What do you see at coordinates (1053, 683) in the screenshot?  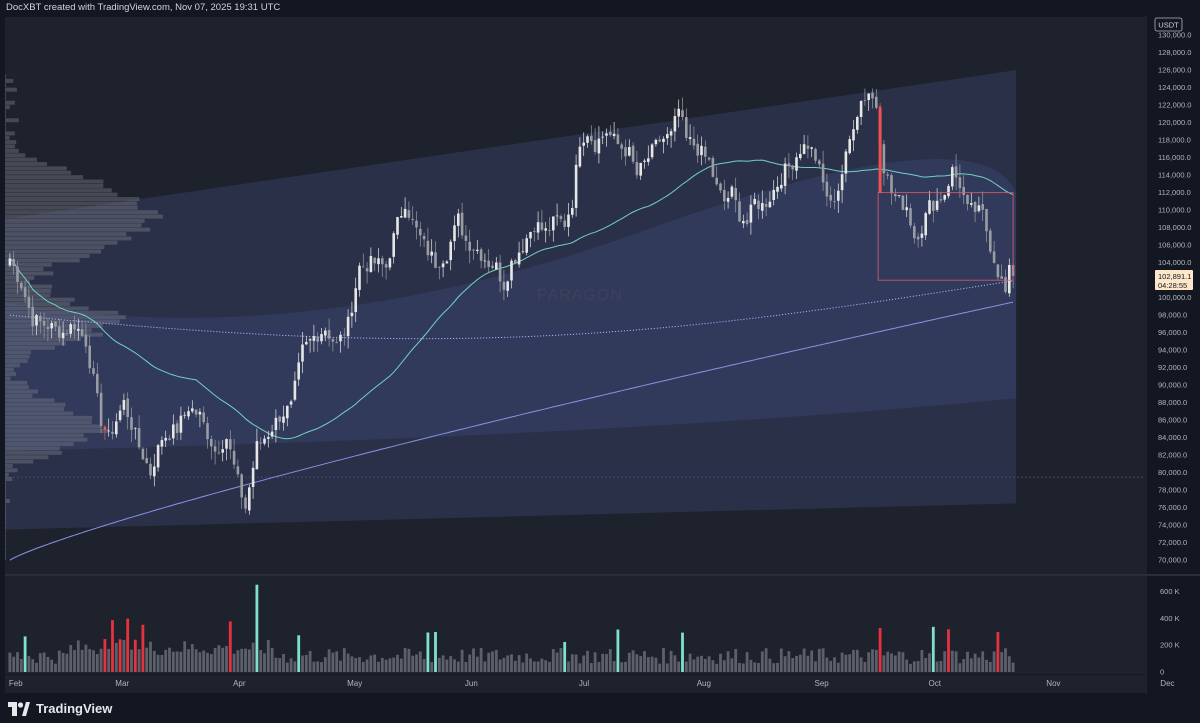 I see `month-label: Nov` at bounding box center [1053, 683].